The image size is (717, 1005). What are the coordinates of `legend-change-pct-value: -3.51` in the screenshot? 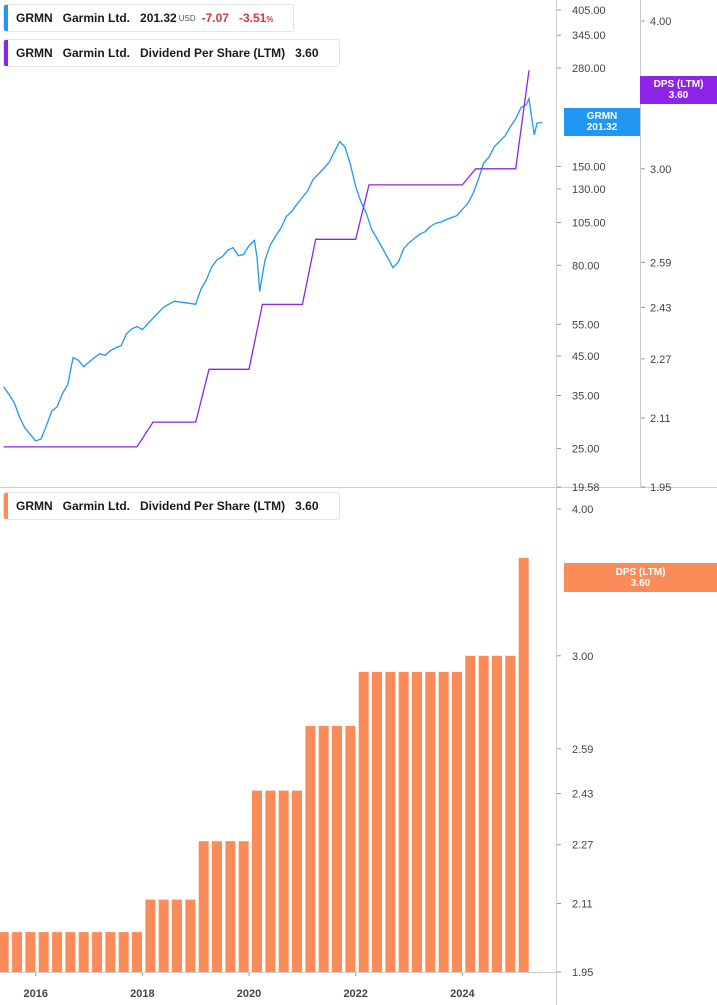 It's located at (252, 18).